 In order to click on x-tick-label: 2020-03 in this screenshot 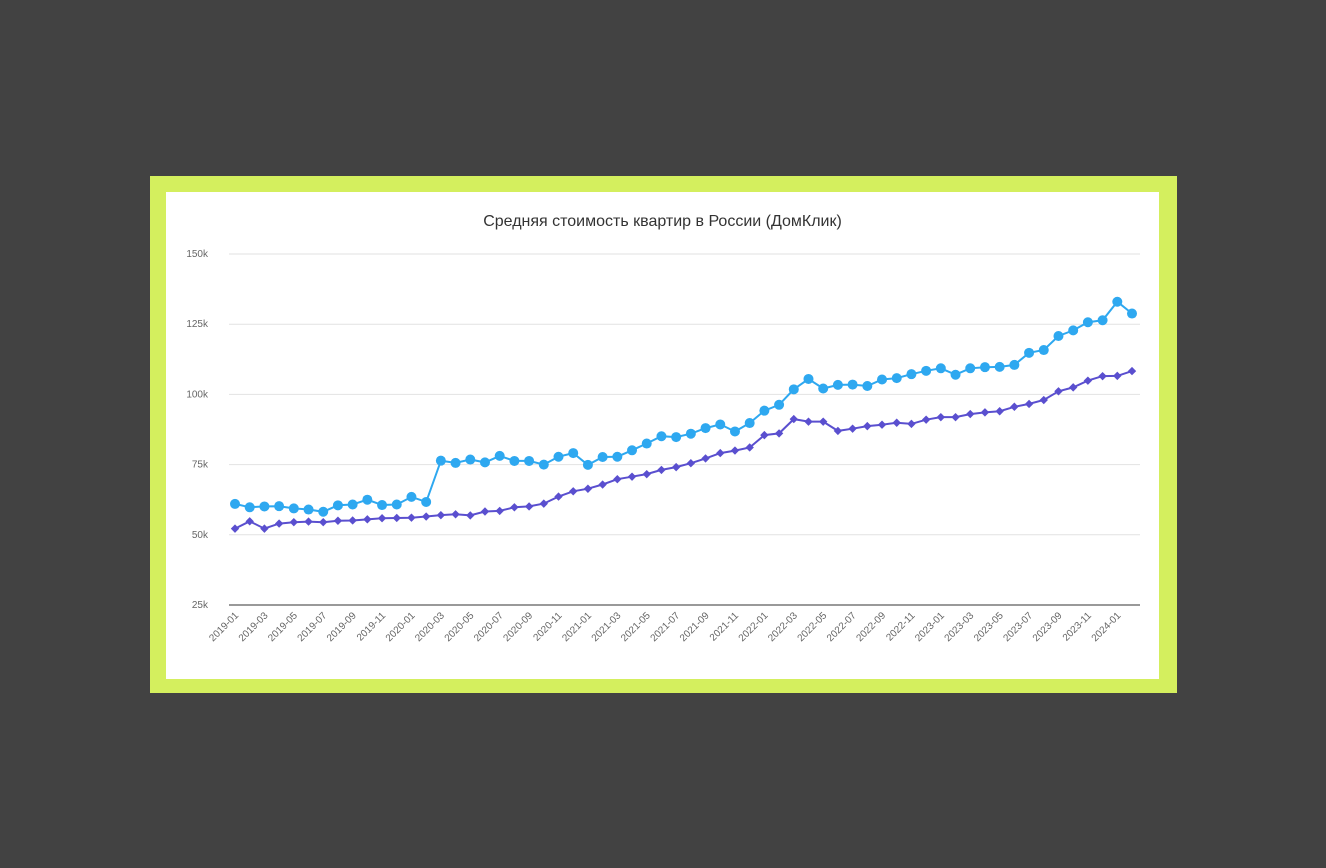, I will do `click(430, 627)`.